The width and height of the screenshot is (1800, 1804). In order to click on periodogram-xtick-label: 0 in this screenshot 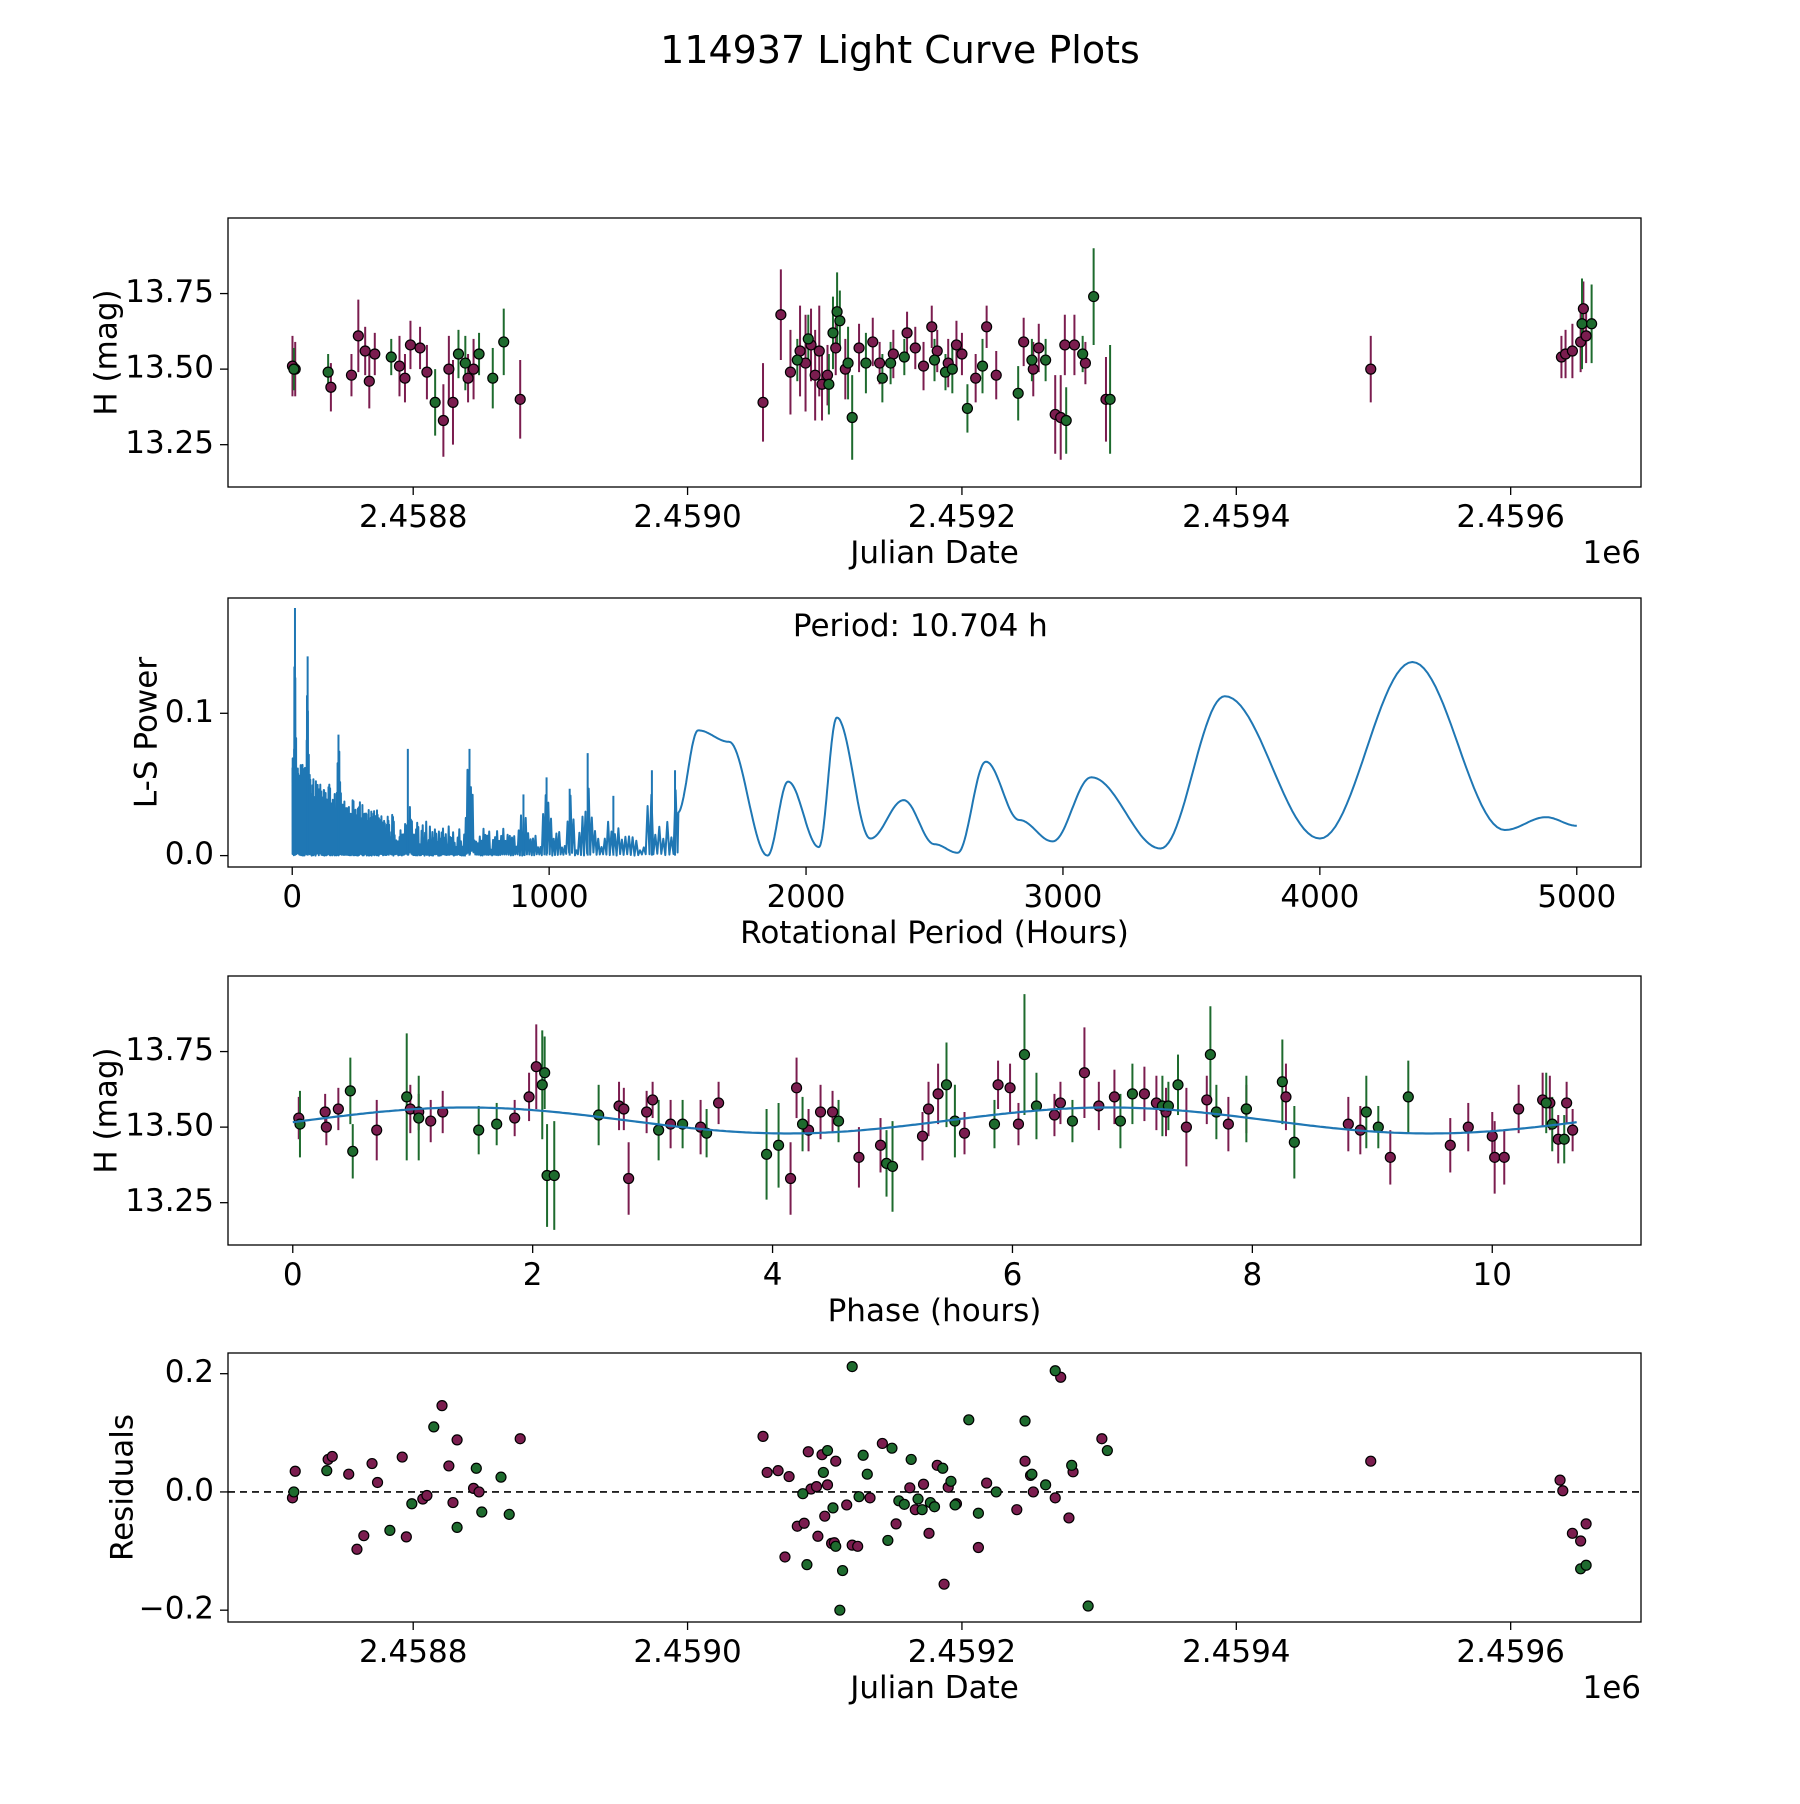, I will do `click(292, 897)`.